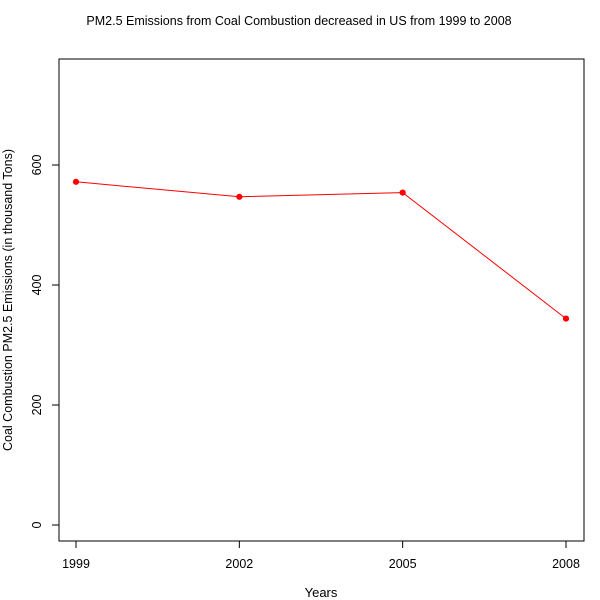 The image size is (600, 600). Describe the element at coordinates (37, 285) in the screenshot. I see `y-tick-label: 400` at that location.